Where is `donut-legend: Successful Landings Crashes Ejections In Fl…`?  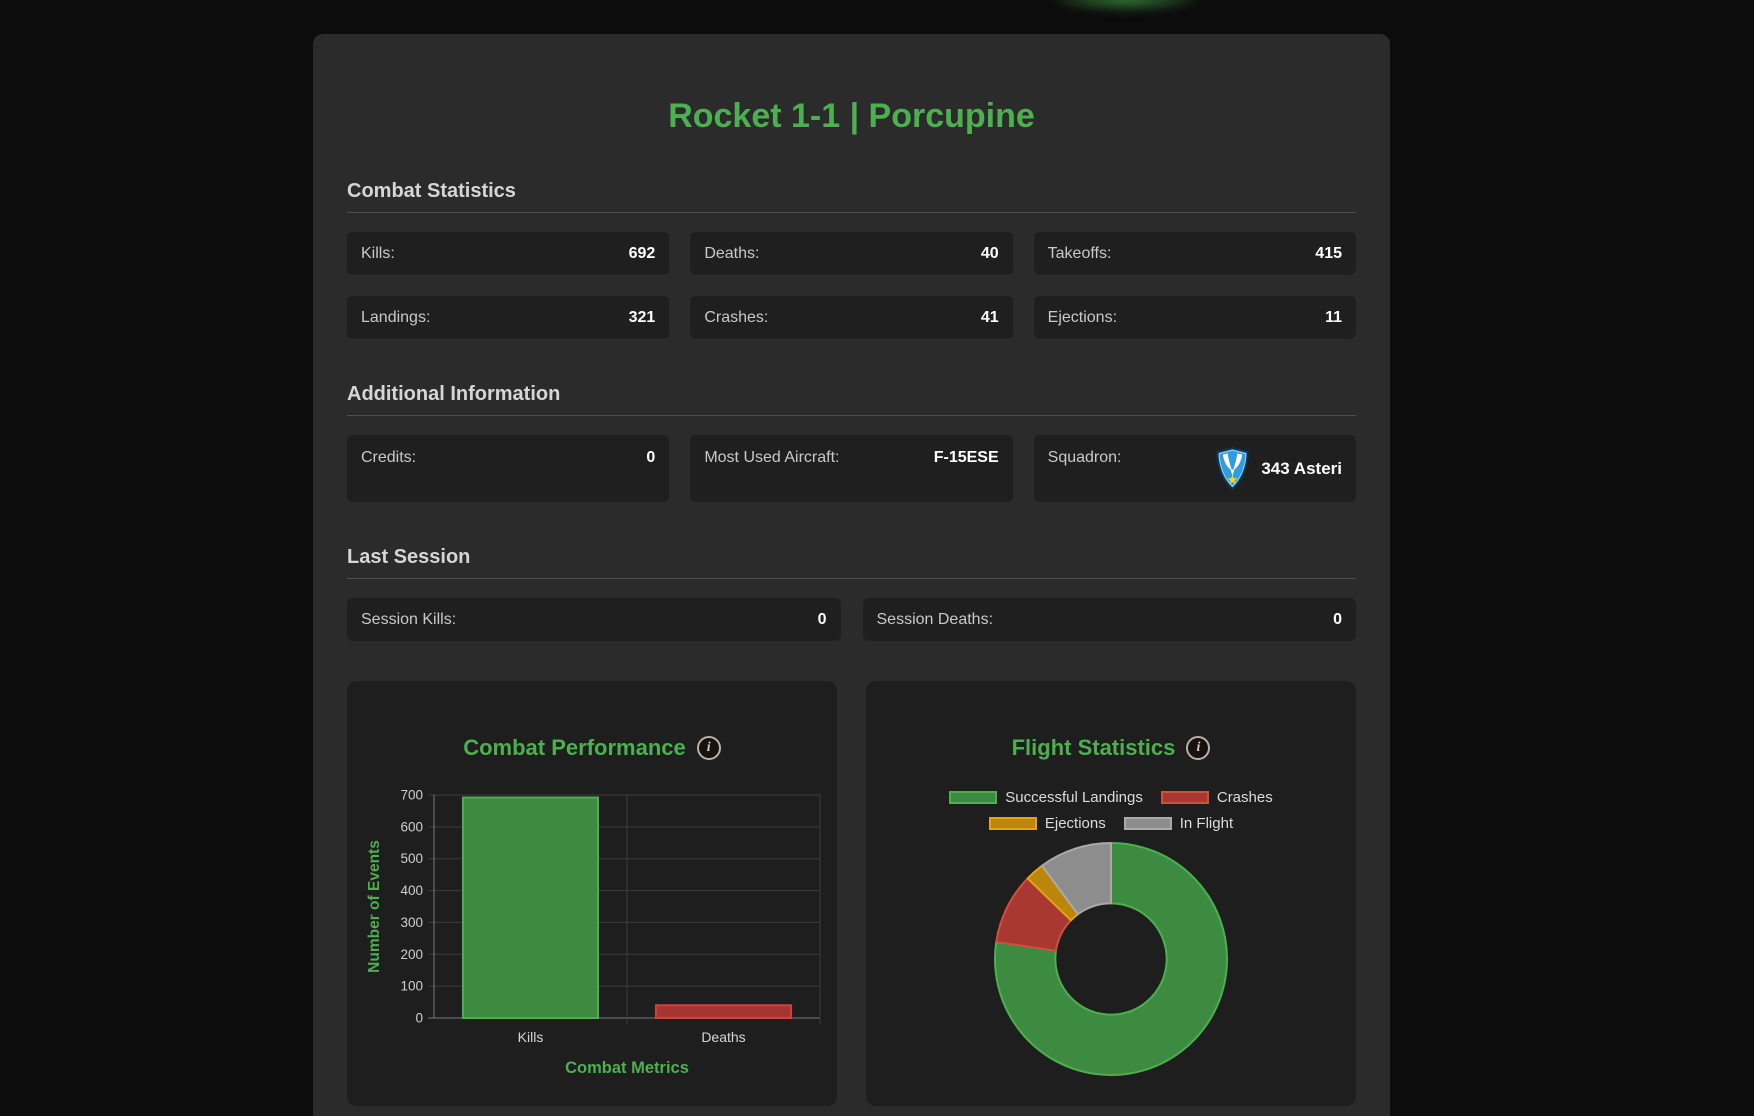 donut-legend: Successful Landings Crashes Ejections In Fl… is located at coordinates (1111, 810).